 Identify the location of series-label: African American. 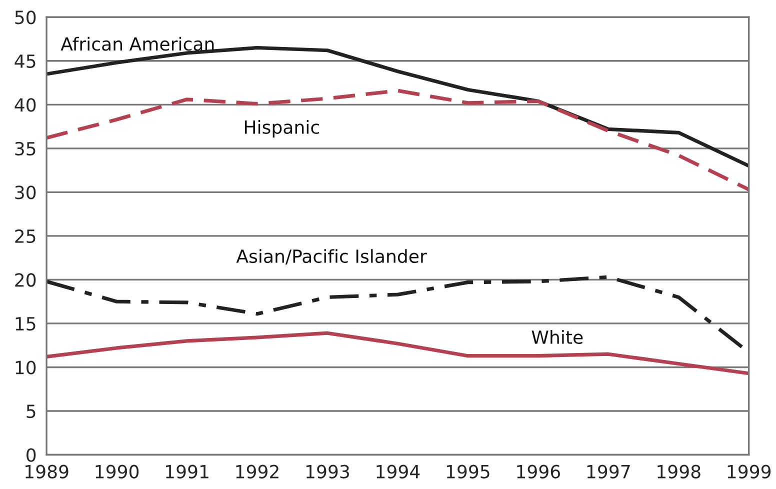
(137, 43).